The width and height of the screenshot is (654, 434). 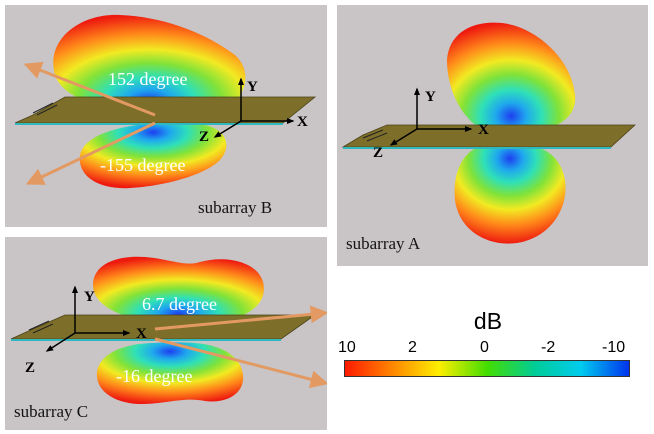 I want to click on axis-z-label-b: Z, so click(x=204, y=137).